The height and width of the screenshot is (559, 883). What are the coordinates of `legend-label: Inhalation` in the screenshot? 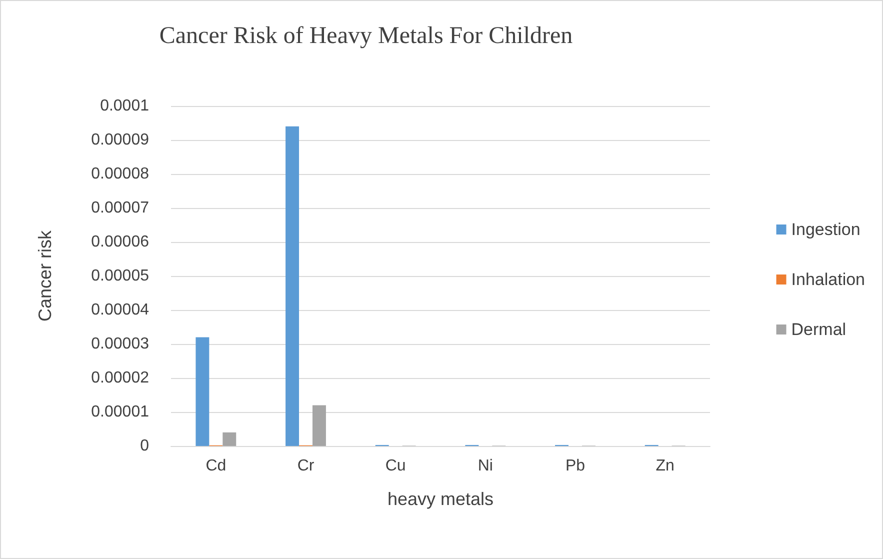 It's located at (828, 279).